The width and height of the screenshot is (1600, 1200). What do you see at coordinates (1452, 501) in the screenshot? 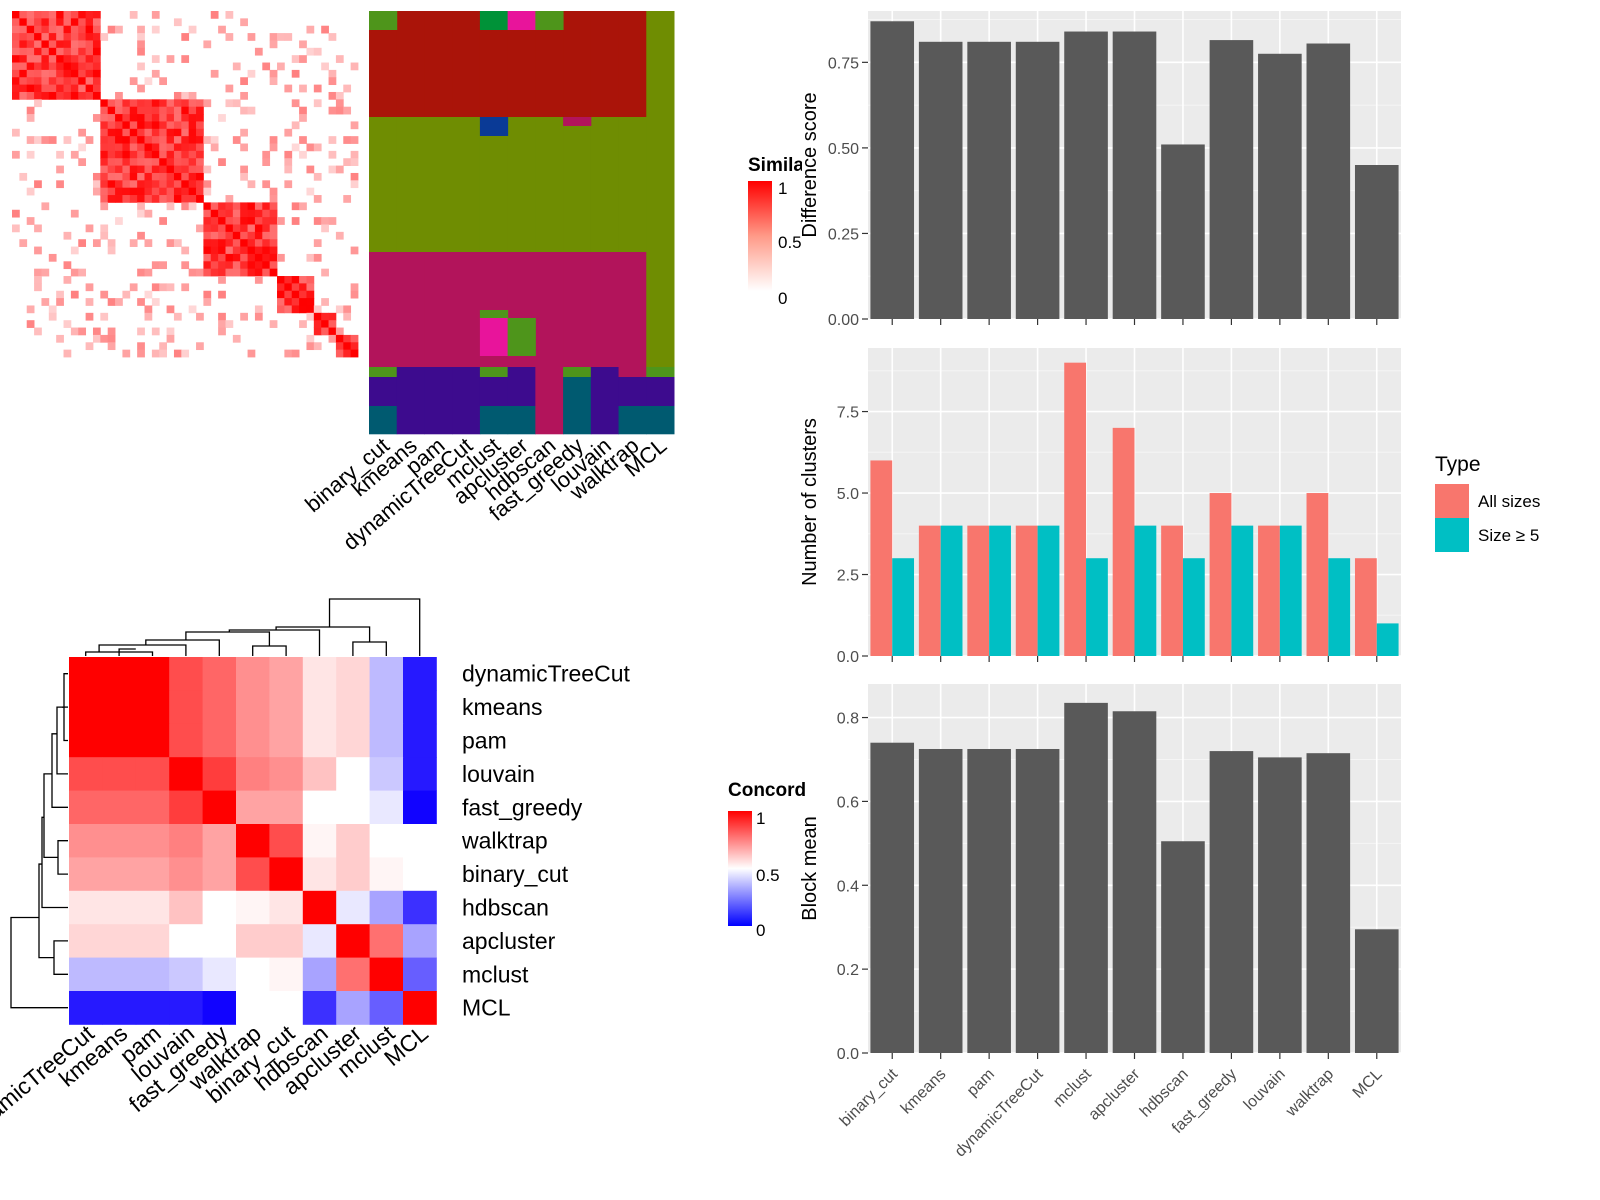
I see `type-legend-swatch` at bounding box center [1452, 501].